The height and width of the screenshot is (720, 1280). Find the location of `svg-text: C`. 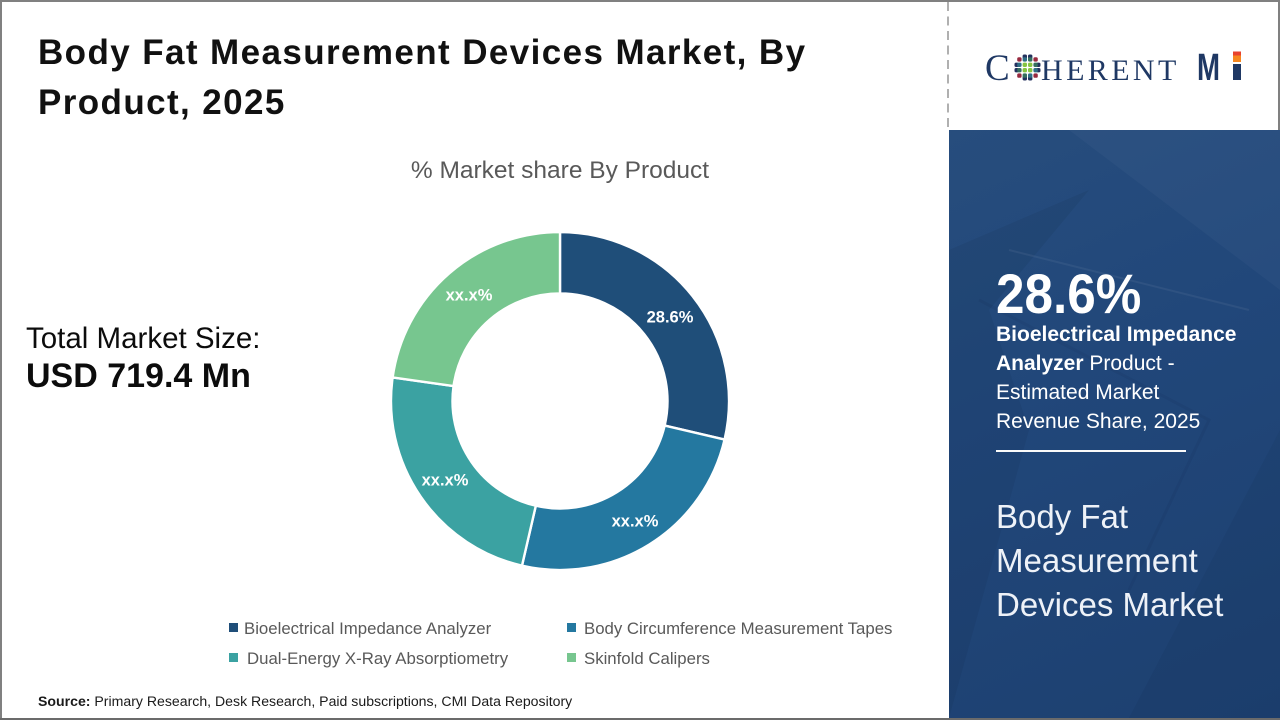

svg-text: C is located at coordinates (997, 67).